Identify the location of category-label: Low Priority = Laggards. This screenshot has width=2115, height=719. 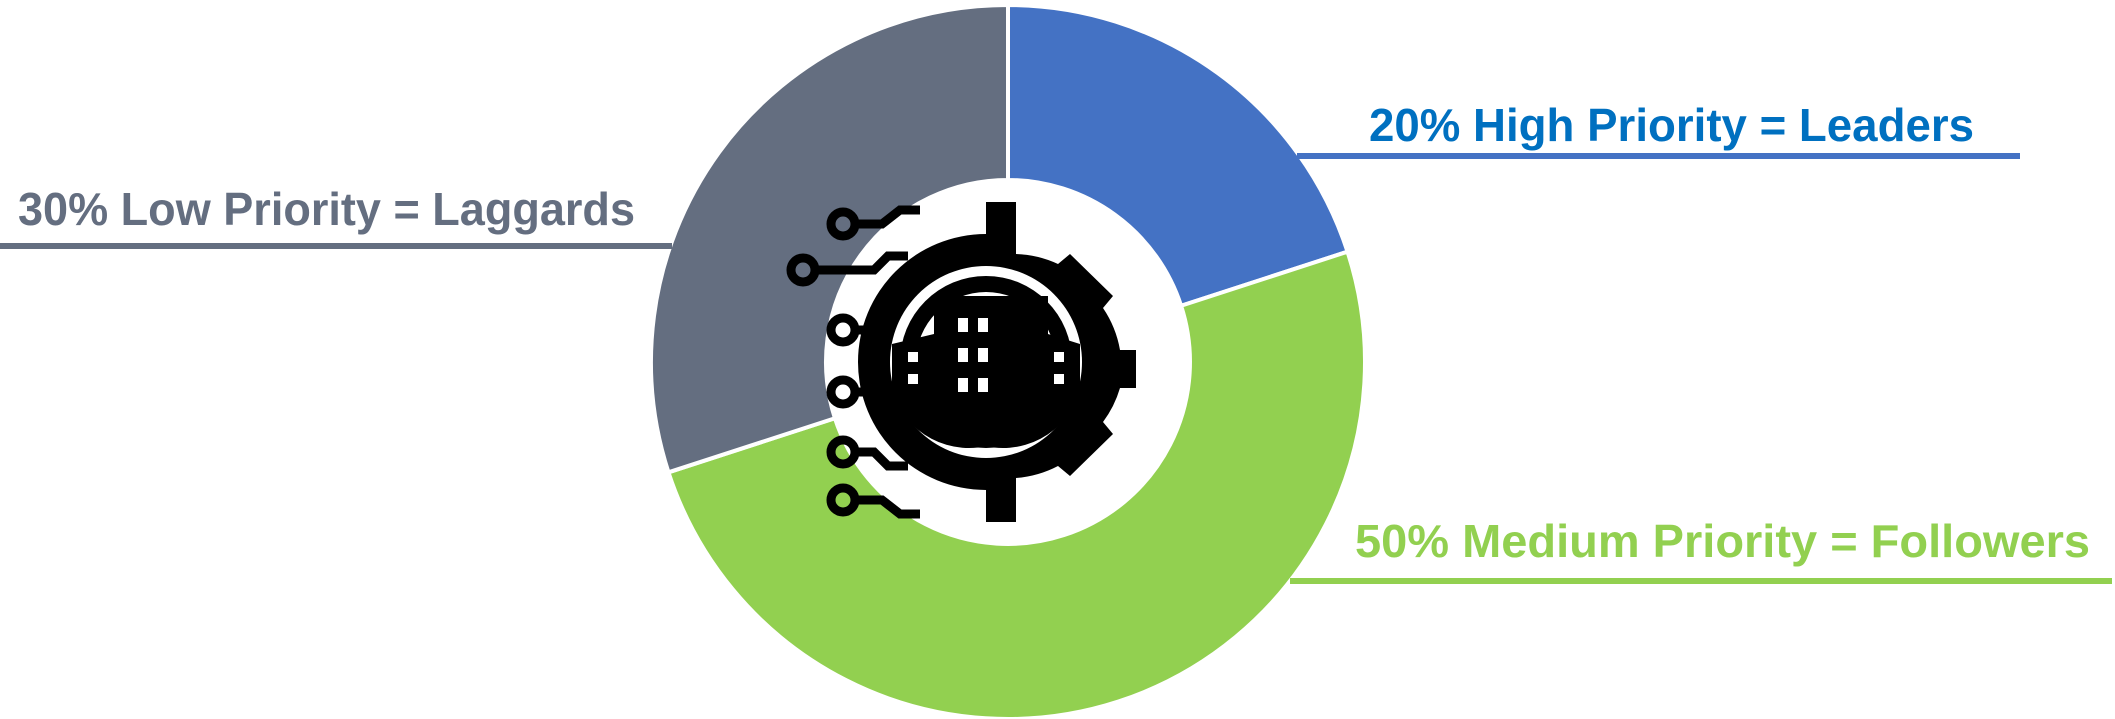
(378, 209).